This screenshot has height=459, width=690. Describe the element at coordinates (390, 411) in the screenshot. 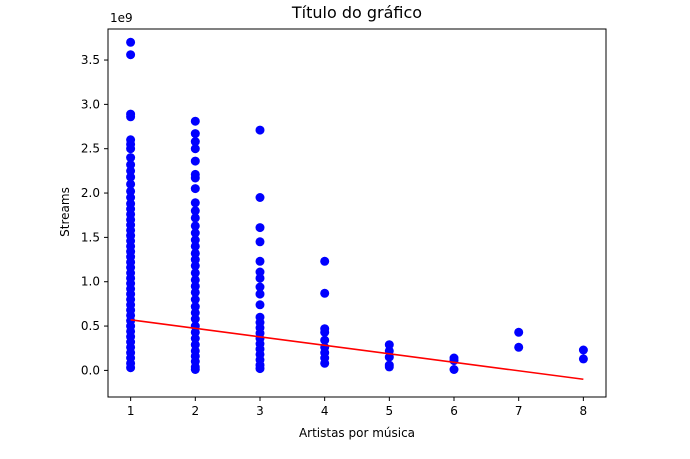

I see `x-tick-label: 5` at that location.